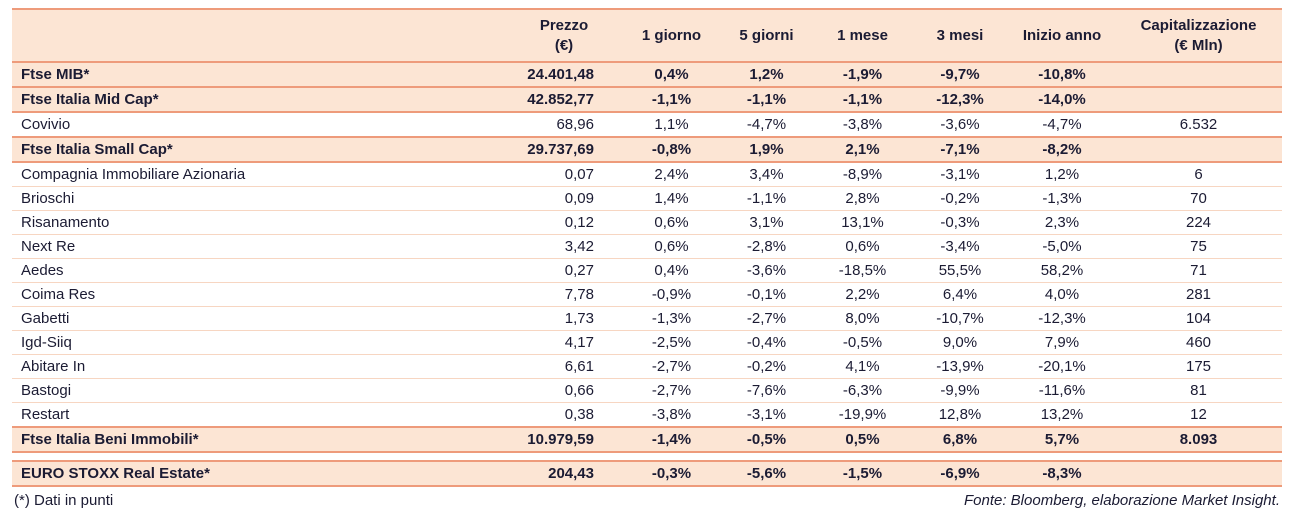 The width and height of the screenshot is (1294, 513). Describe the element at coordinates (579, 246) in the screenshot. I see `cell-prezzo: 3,42` at that location.